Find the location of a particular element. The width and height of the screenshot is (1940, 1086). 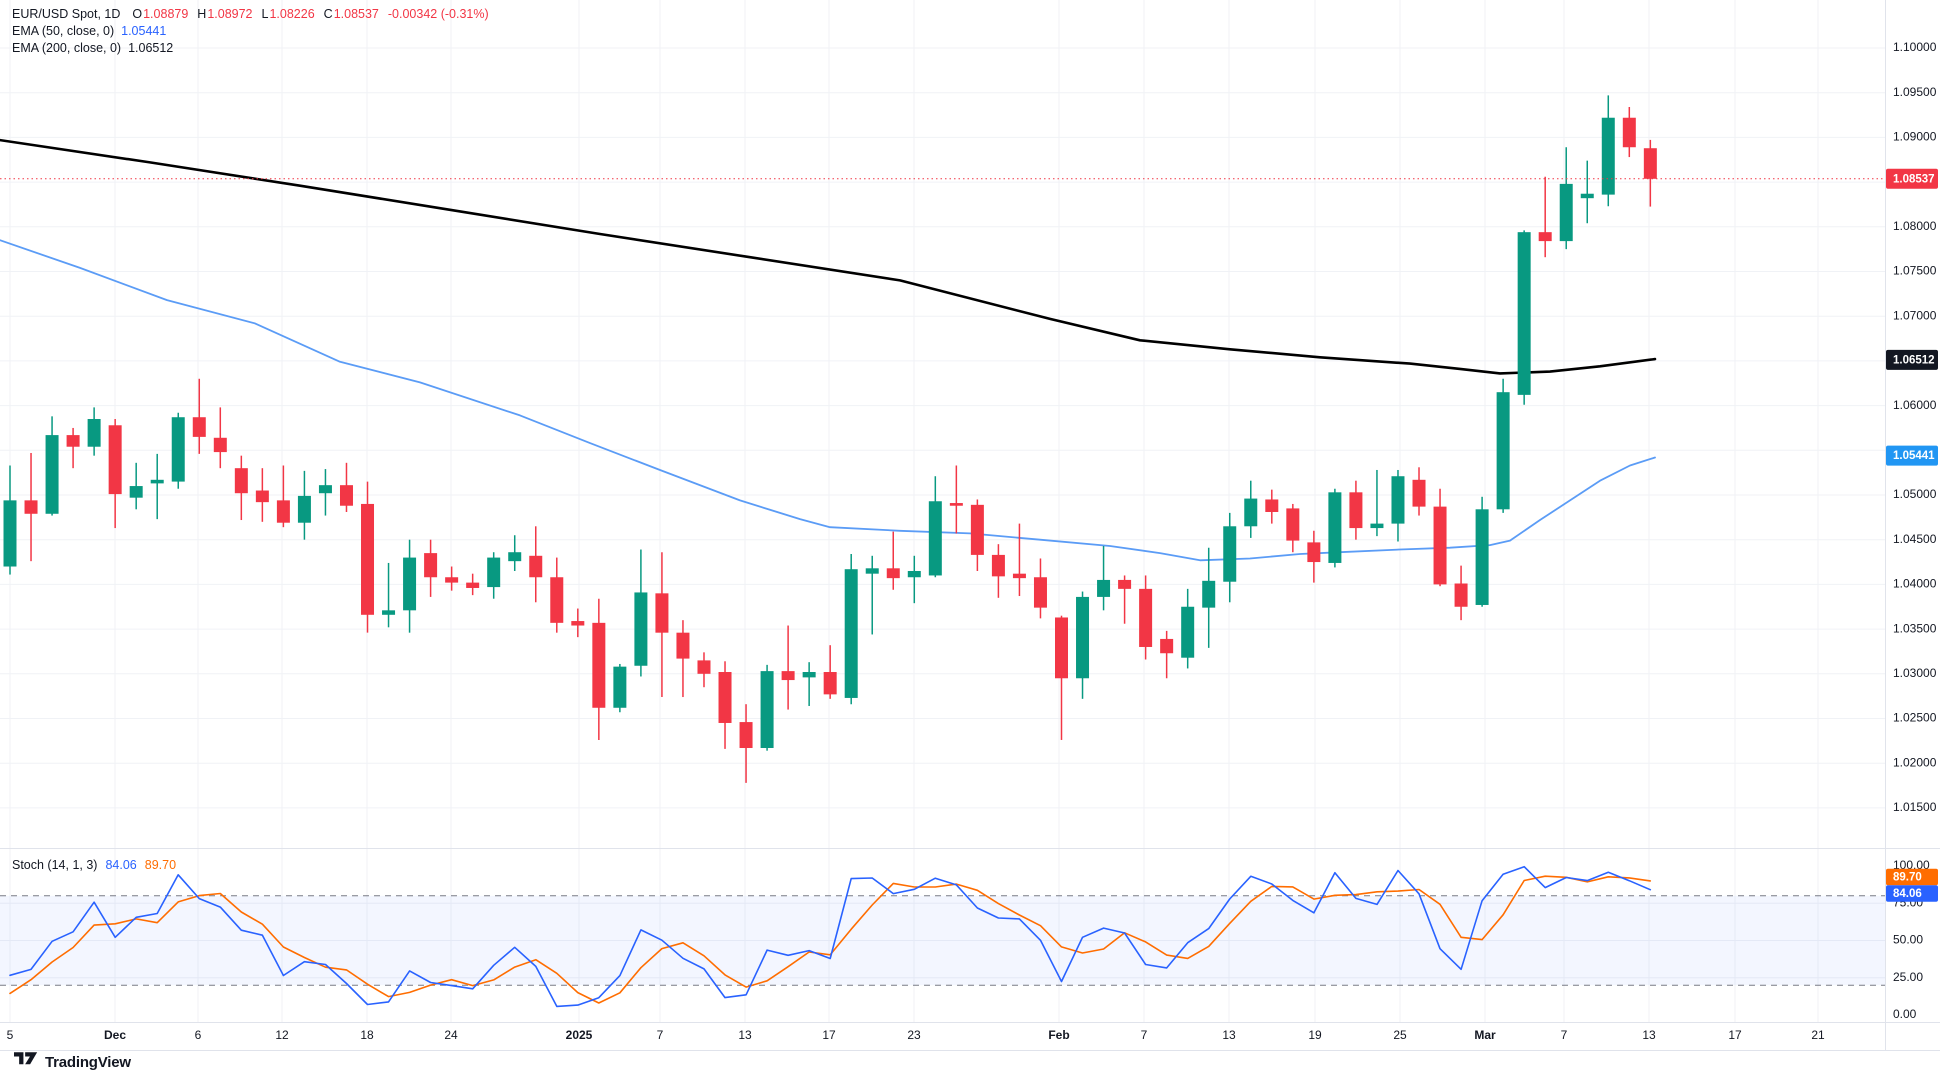

stoch-k-line is located at coordinates (830, 936).